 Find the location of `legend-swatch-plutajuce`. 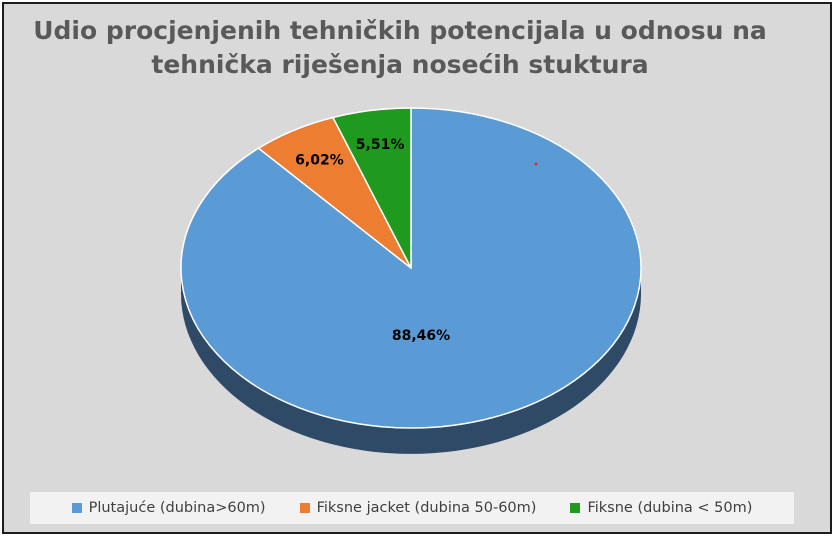

legend-swatch-plutajuce is located at coordinates (76, 508).